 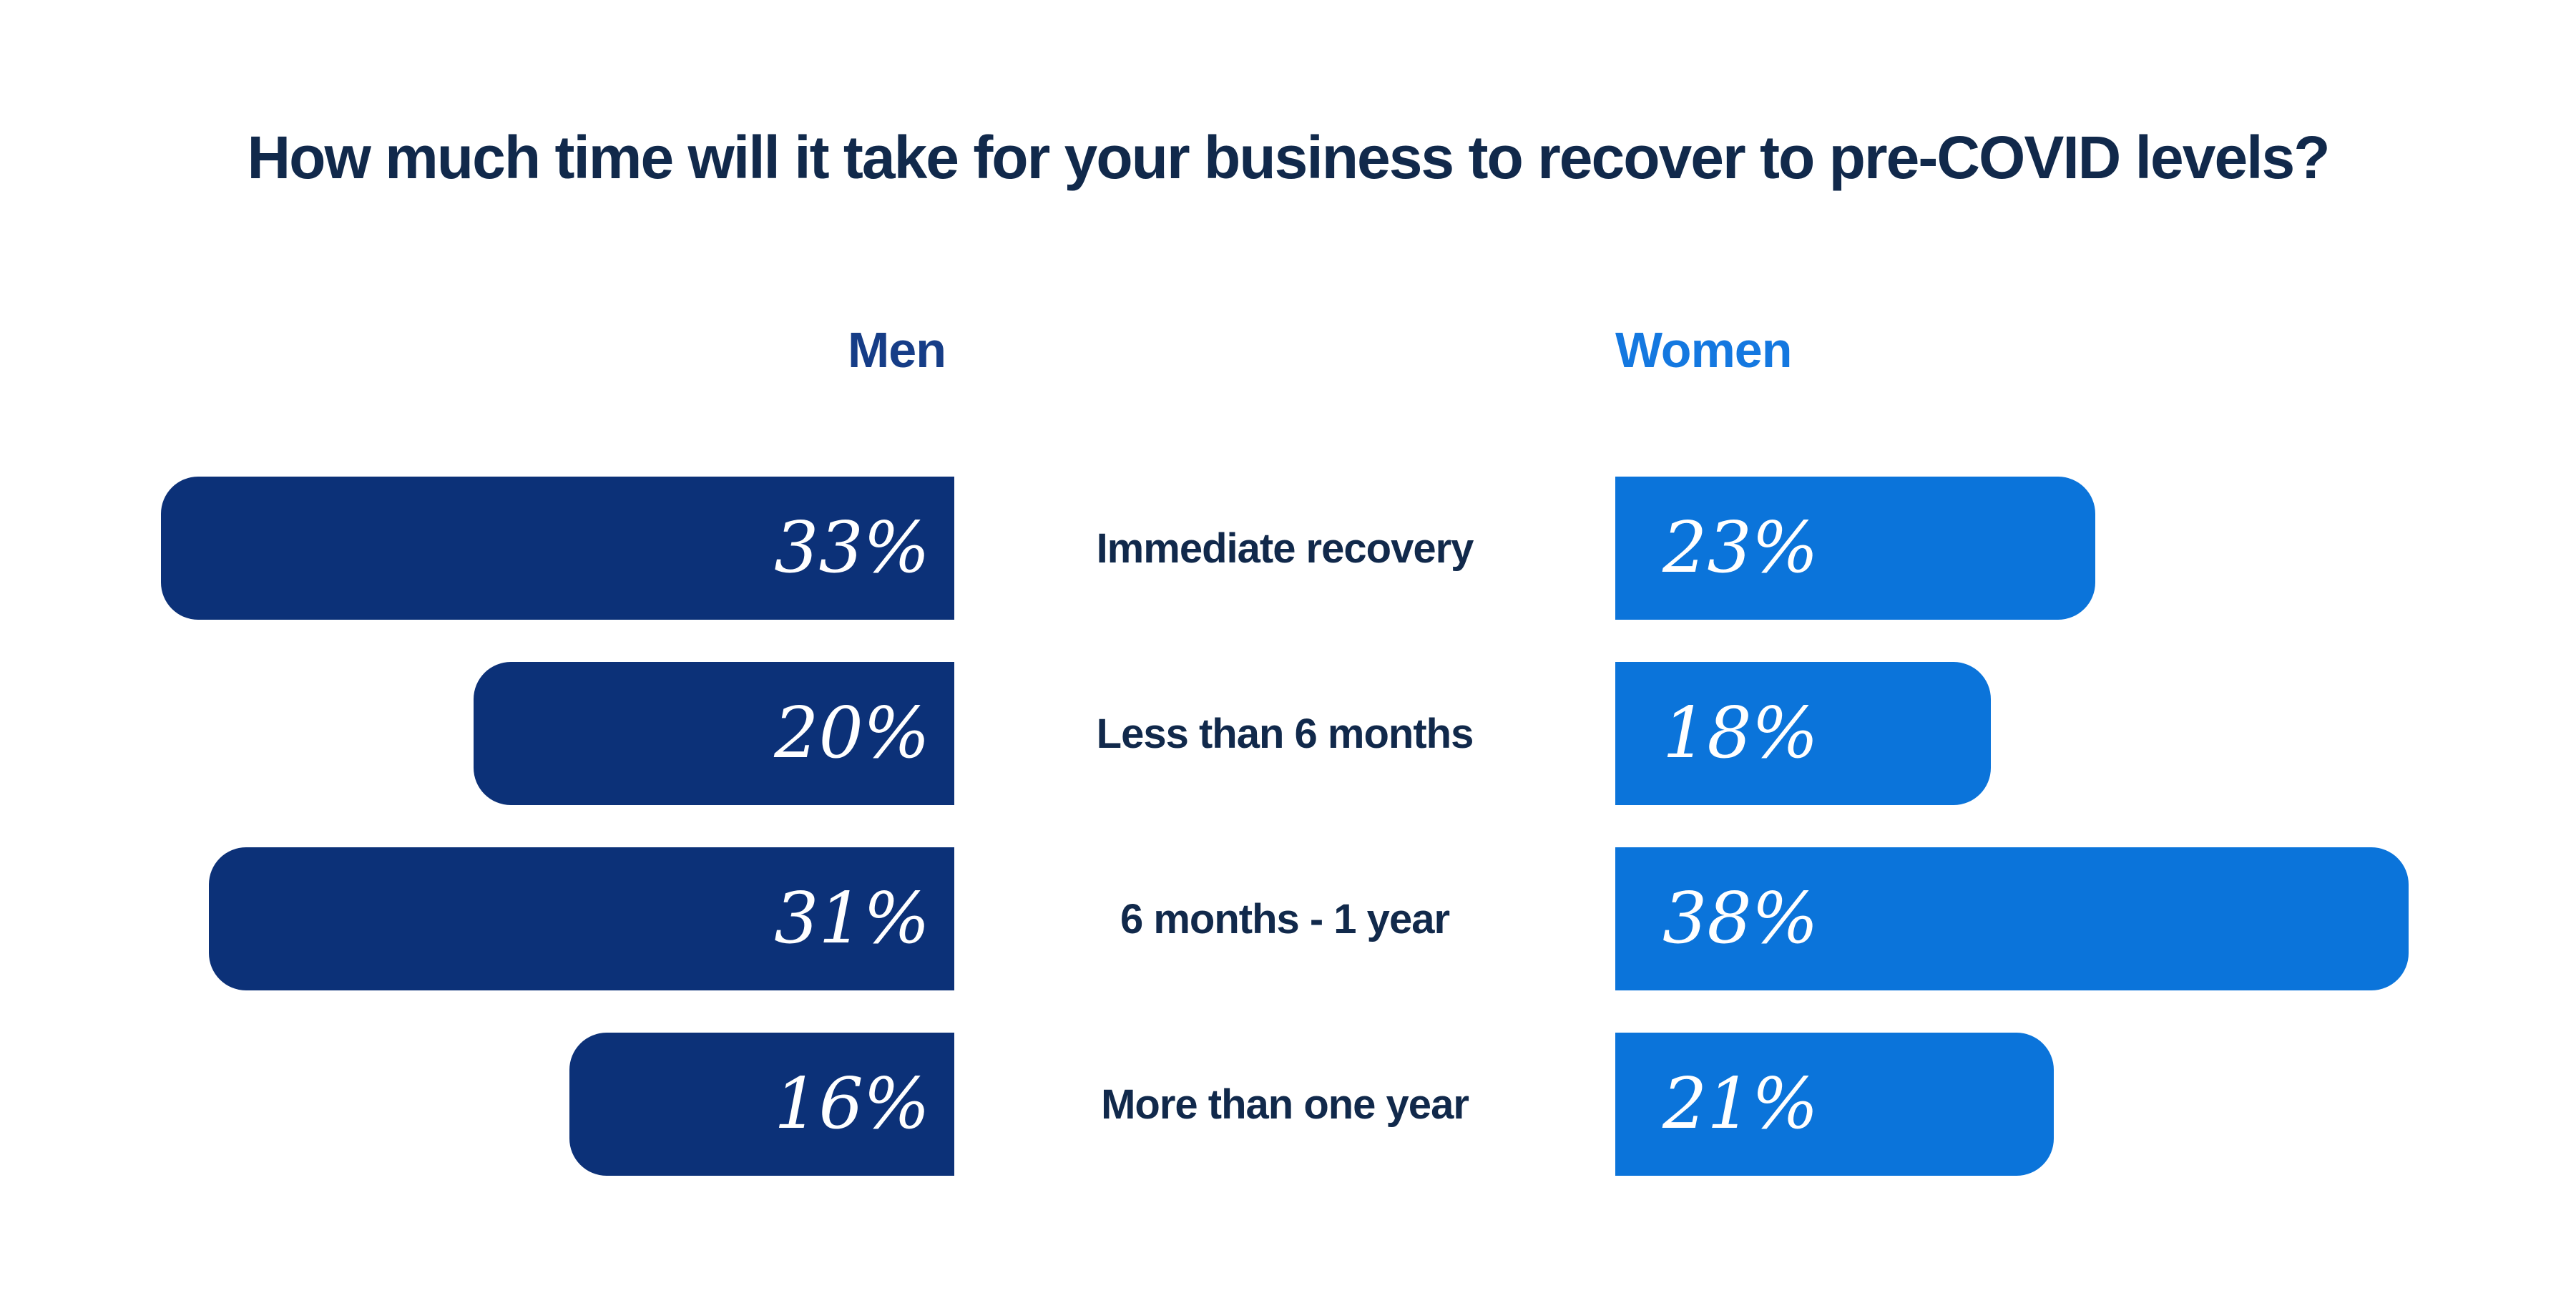 What do you see at coordinates (852, 919) in the screenshot?
I see `men-bar-value-label: 31%` at bounding box center [852, 919].